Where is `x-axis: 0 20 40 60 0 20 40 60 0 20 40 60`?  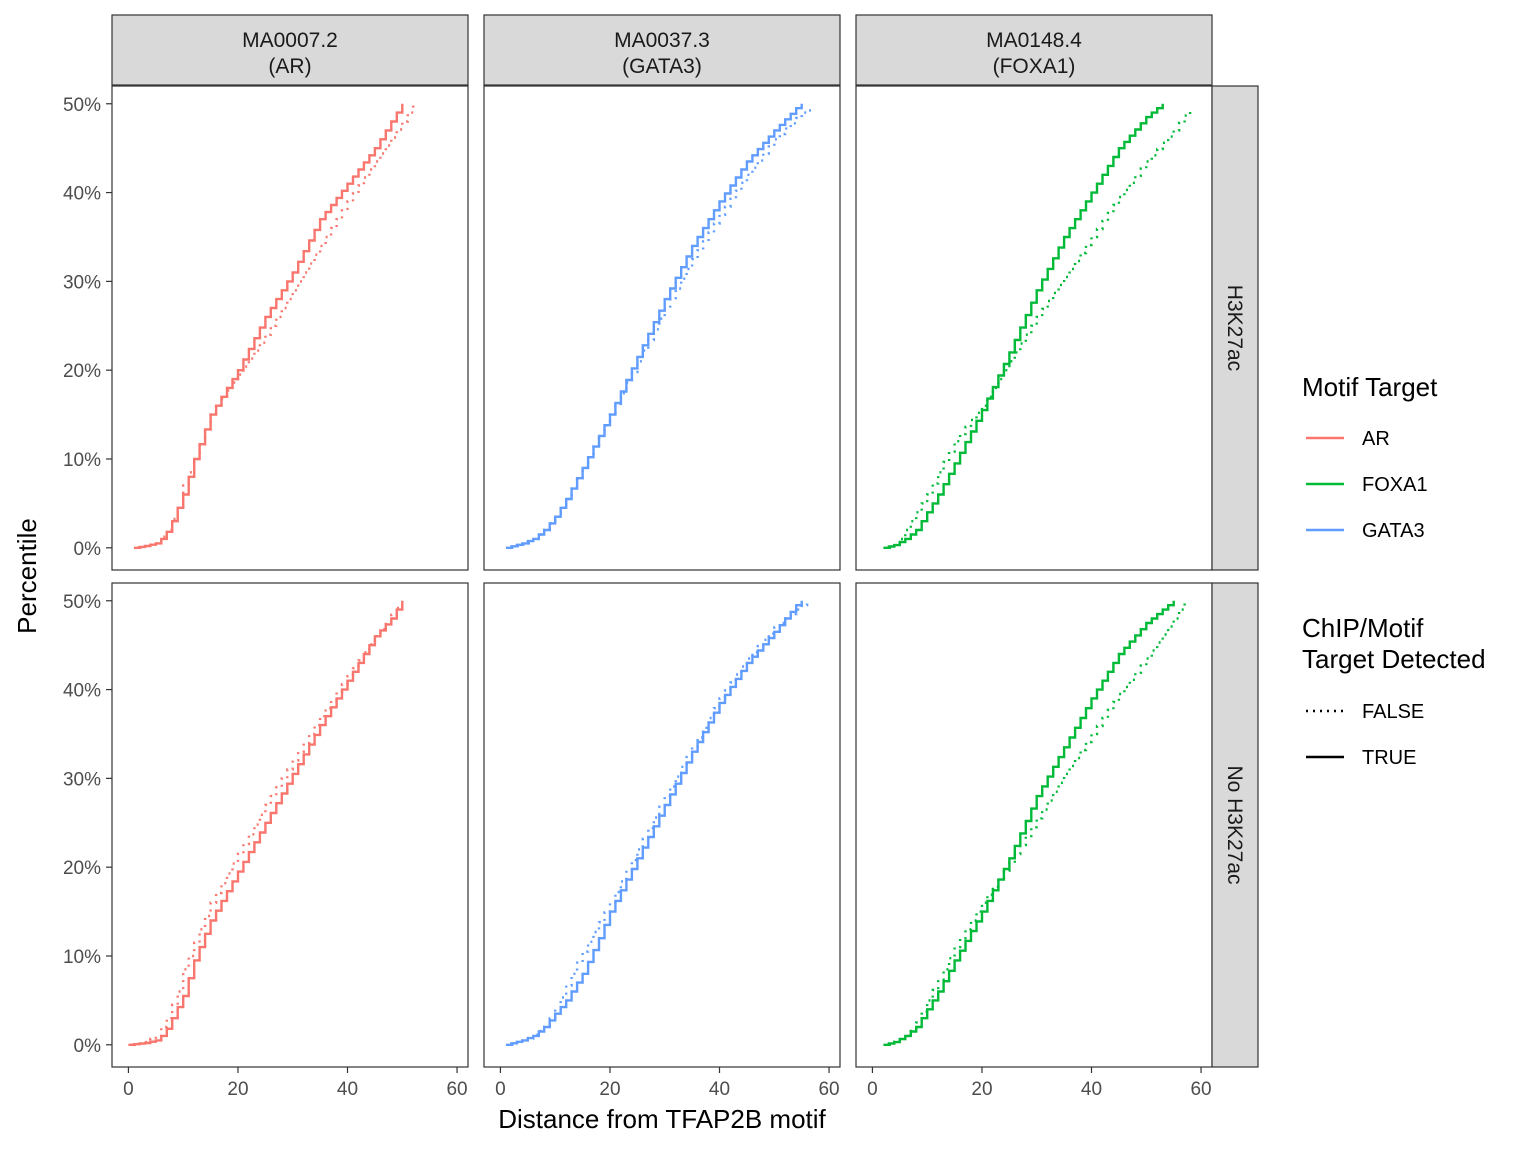 x-axis: 0 20 40 60 0 20 40 60 0 20 40 60 is located at coordinates (667, 1083).